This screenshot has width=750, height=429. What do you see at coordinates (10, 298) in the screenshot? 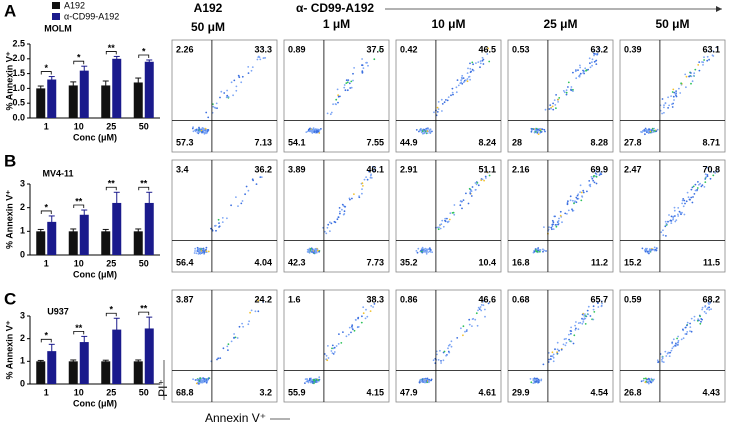
I see `panel-label: C` at bounding box center [10, 298].